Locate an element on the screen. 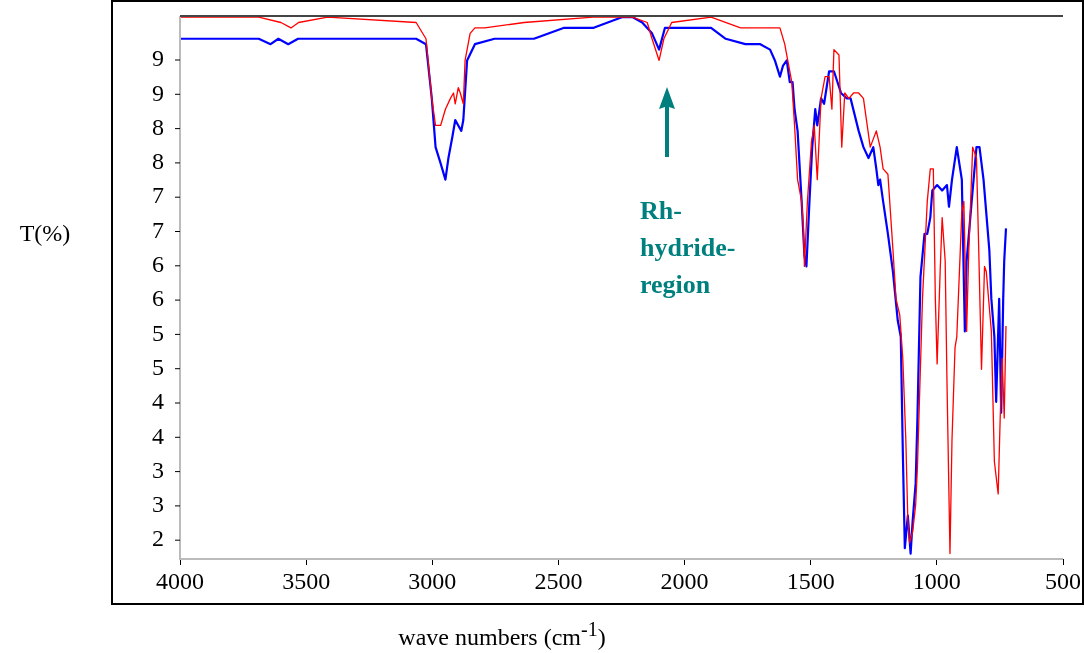 The height and width of the screenshot is (653, 1084). x-tick-label: 1500 is located at coordinates (810, 580).